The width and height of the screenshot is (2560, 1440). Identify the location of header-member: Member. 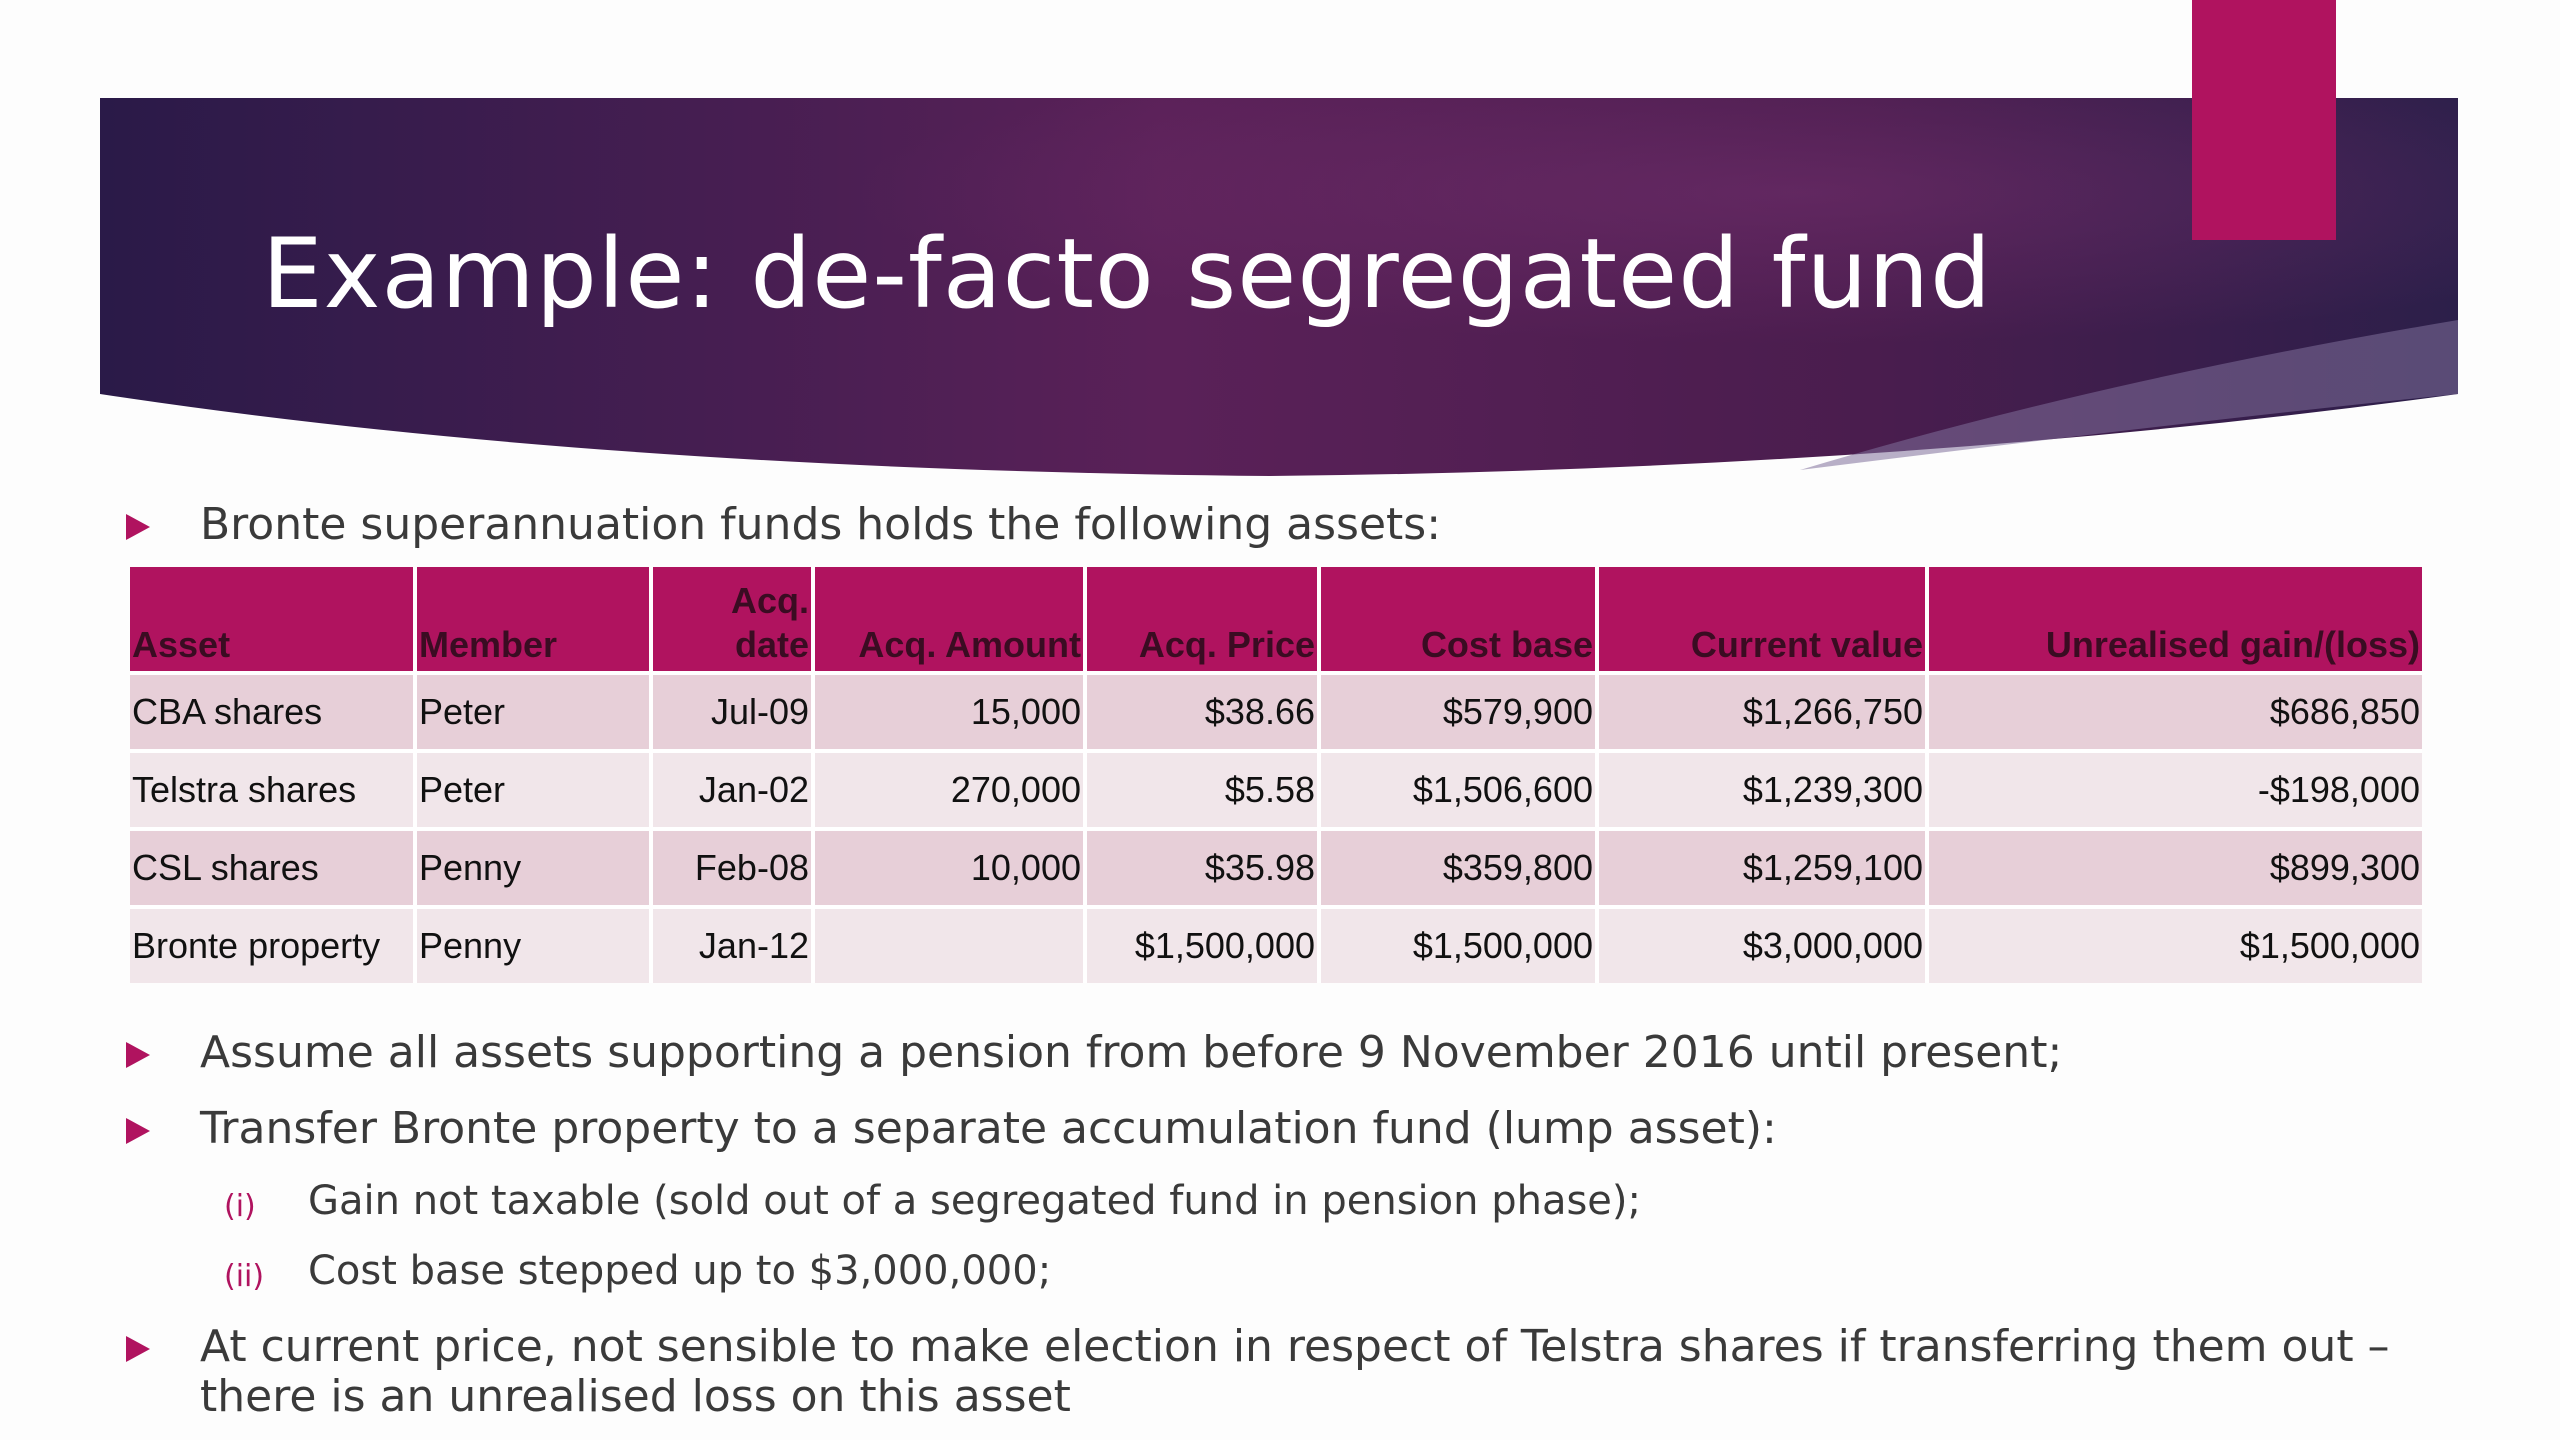
(534, 620).